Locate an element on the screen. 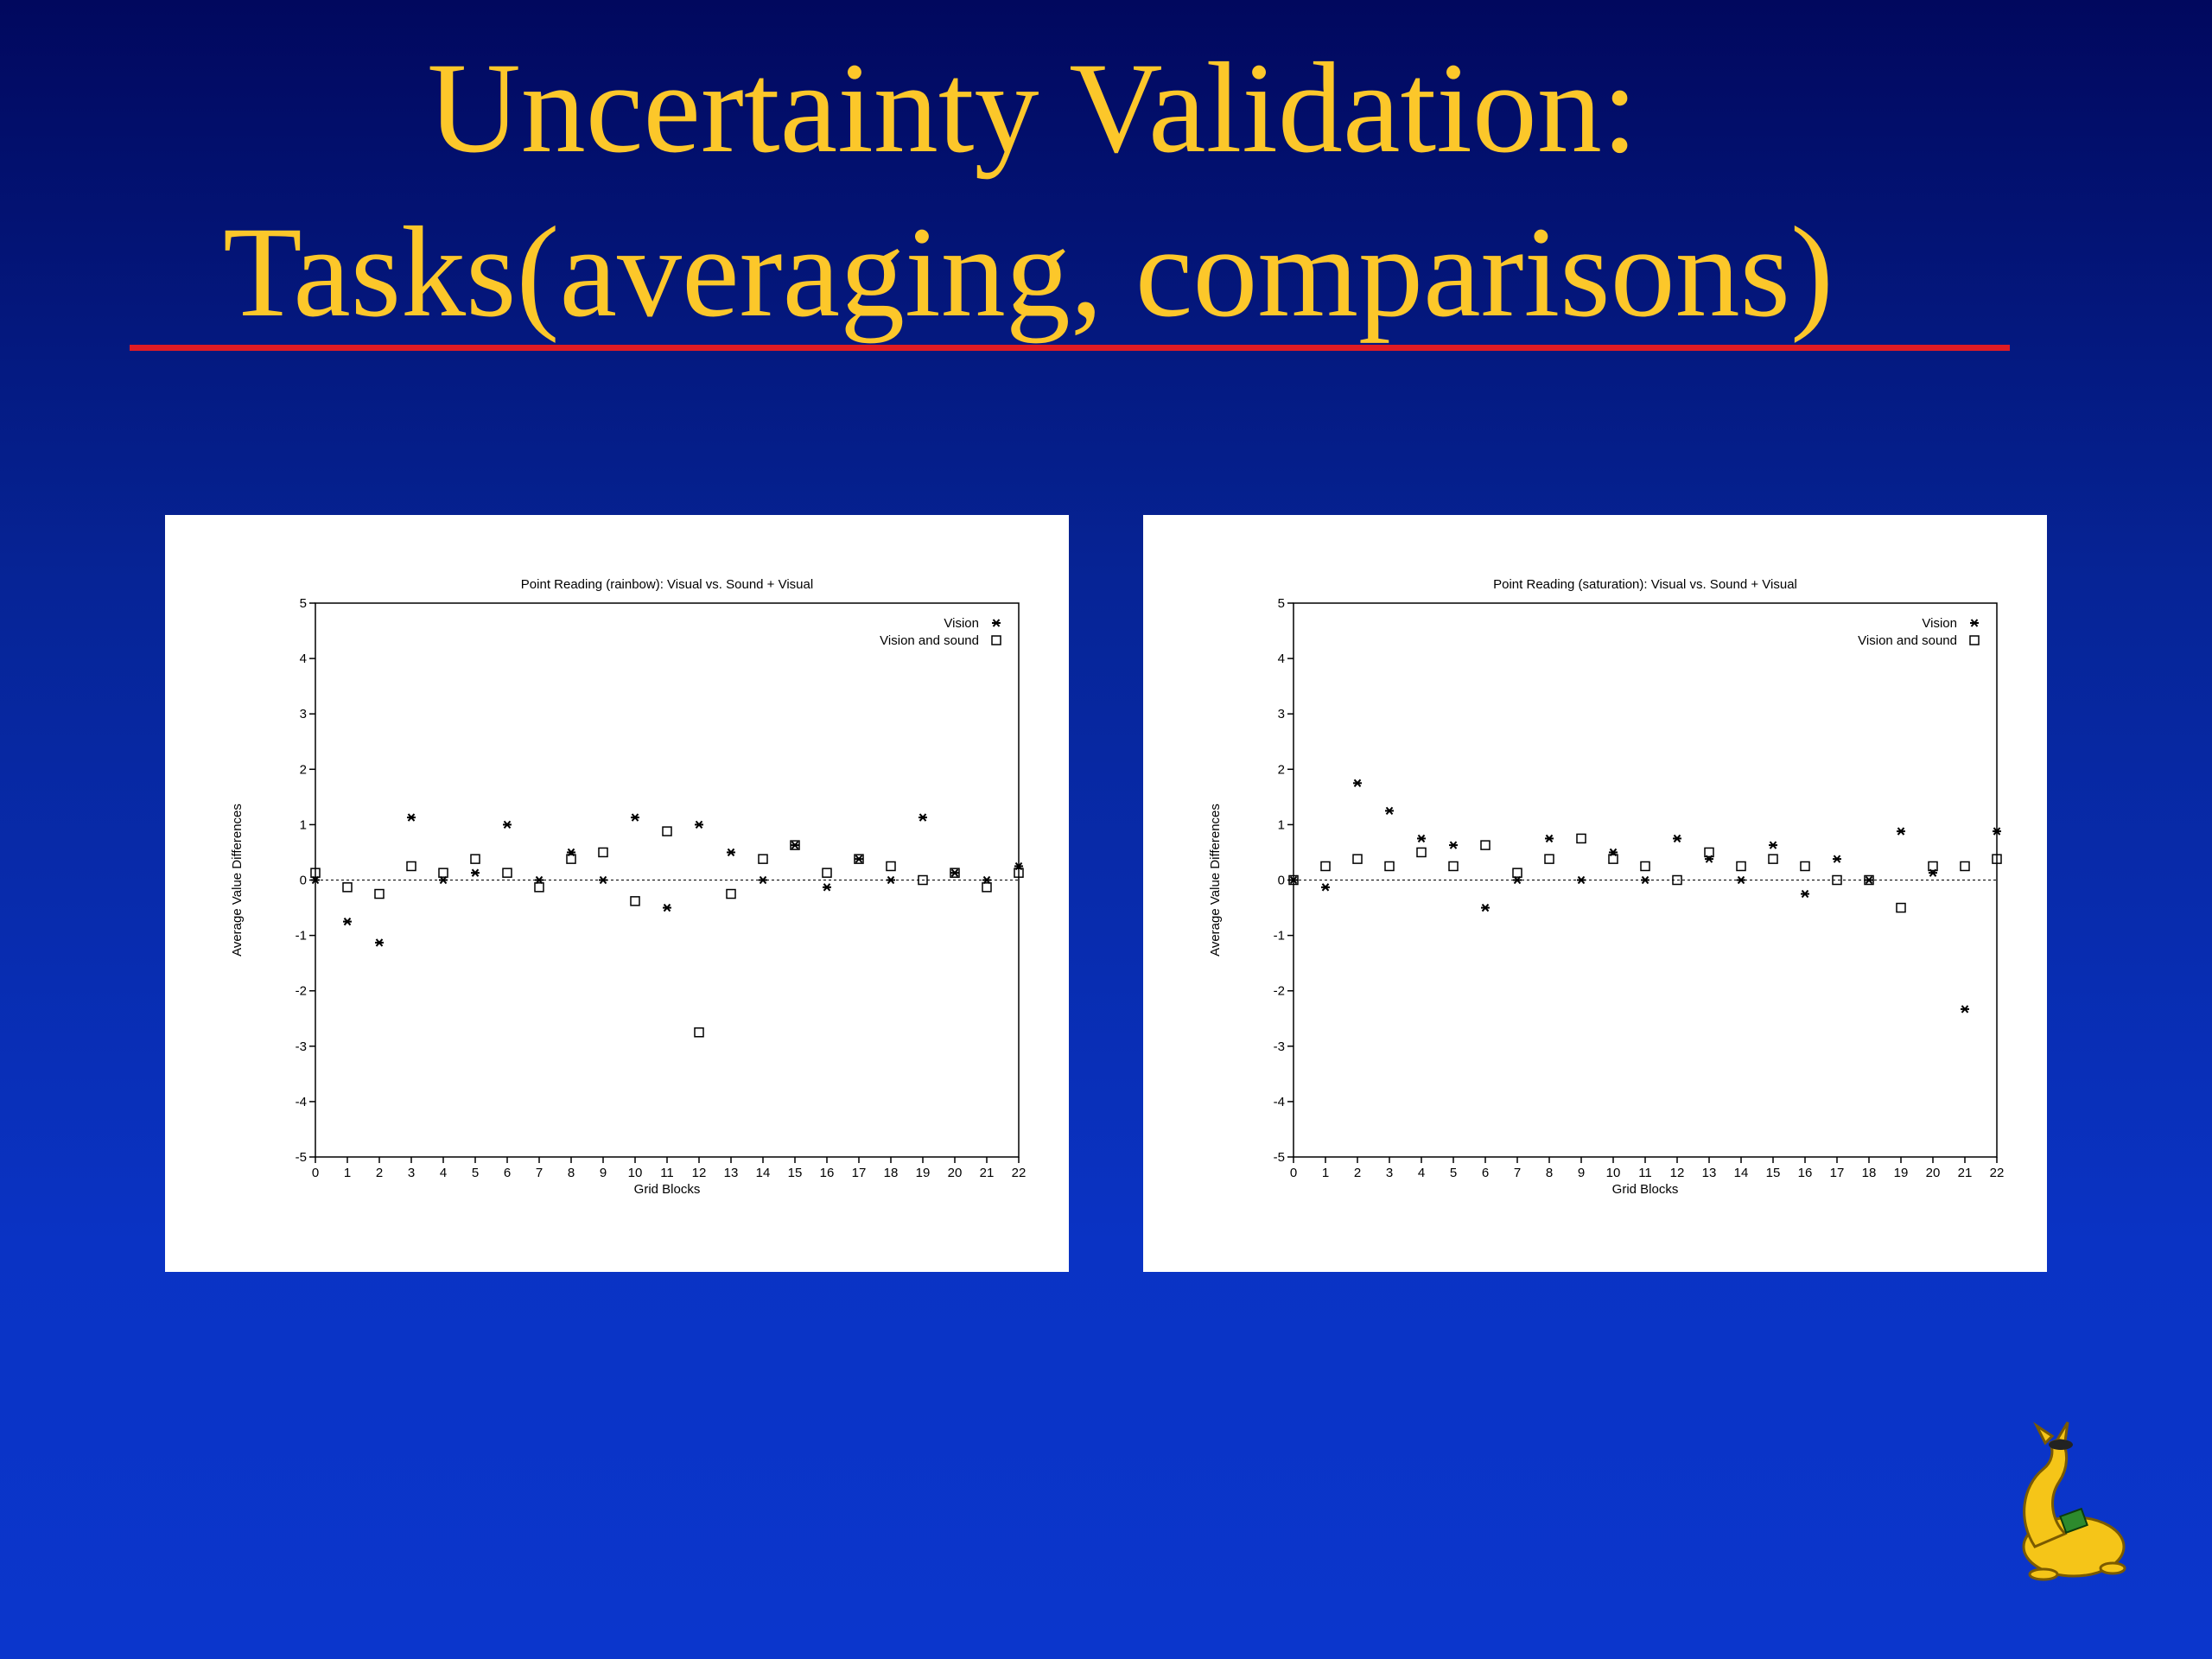 The width and height of the screenshot is (2212, 1659). x-tick-label: 20 is located at coordinates (1933, 1173).